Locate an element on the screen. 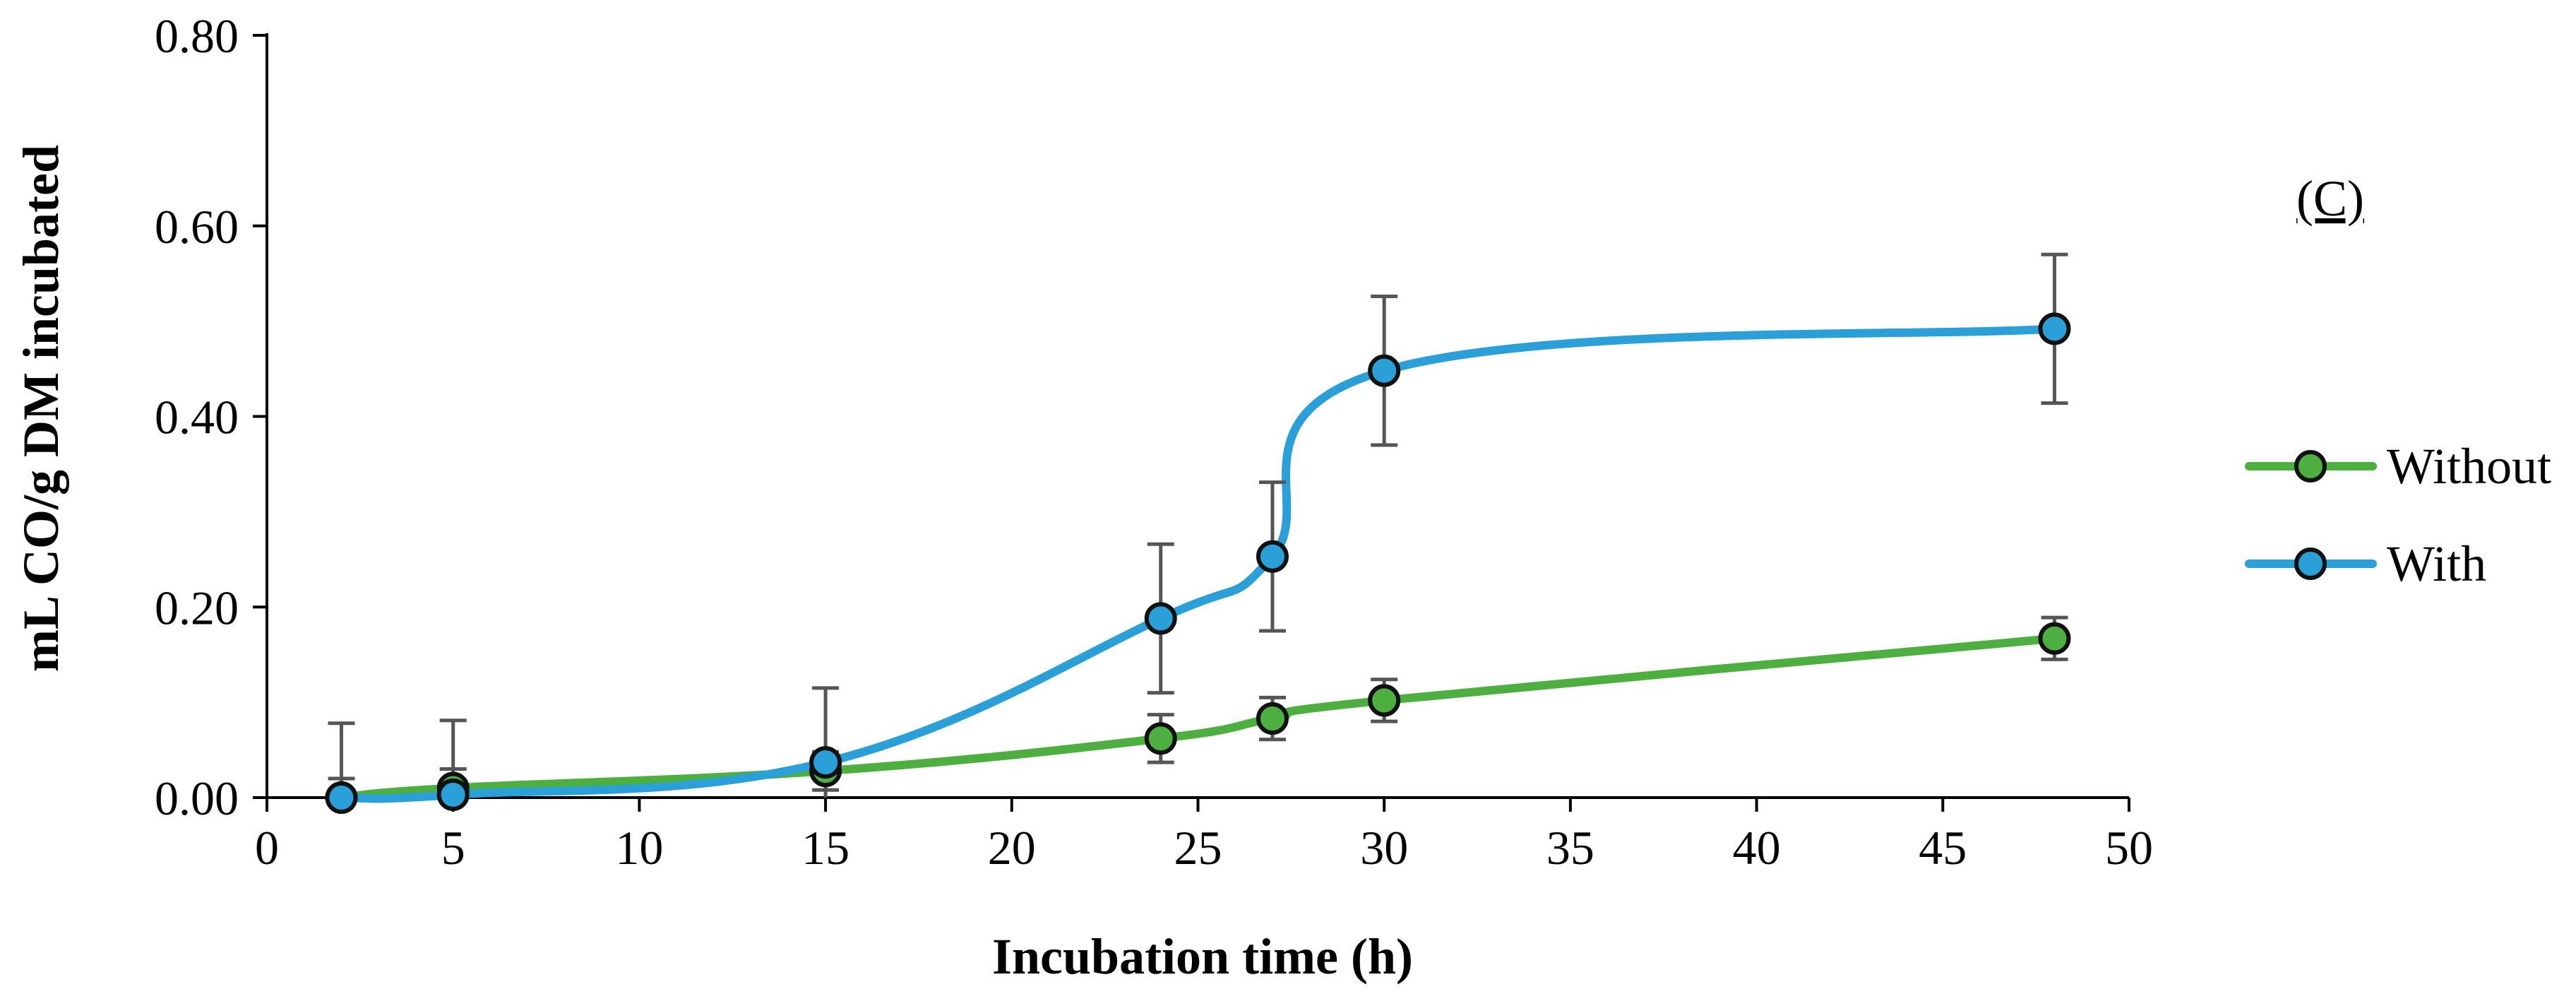 The image size is (2576, 1006). legend-label-with: With is located at coordinates (2436, 564).